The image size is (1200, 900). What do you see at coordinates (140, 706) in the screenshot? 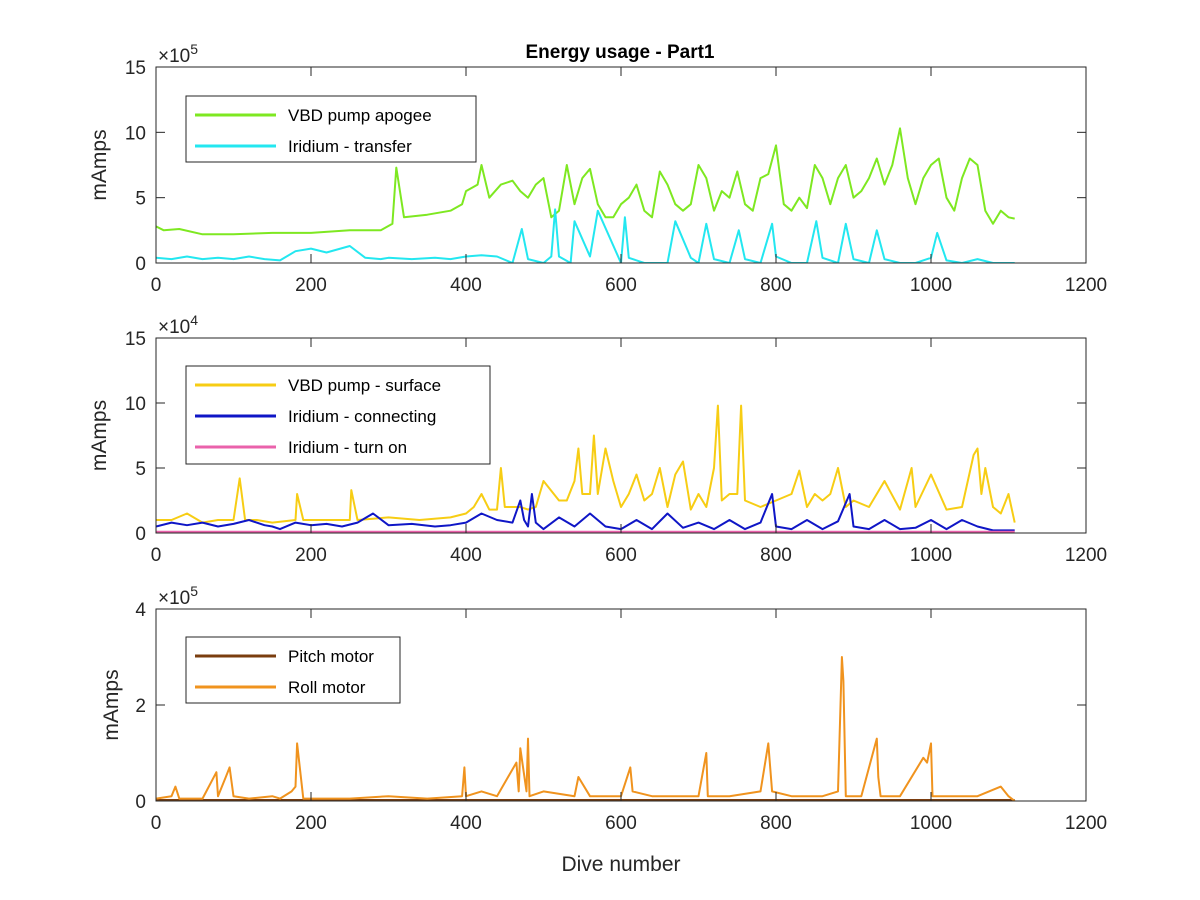
I see `y-tick-label: 2` at bounding box center [140, 706].